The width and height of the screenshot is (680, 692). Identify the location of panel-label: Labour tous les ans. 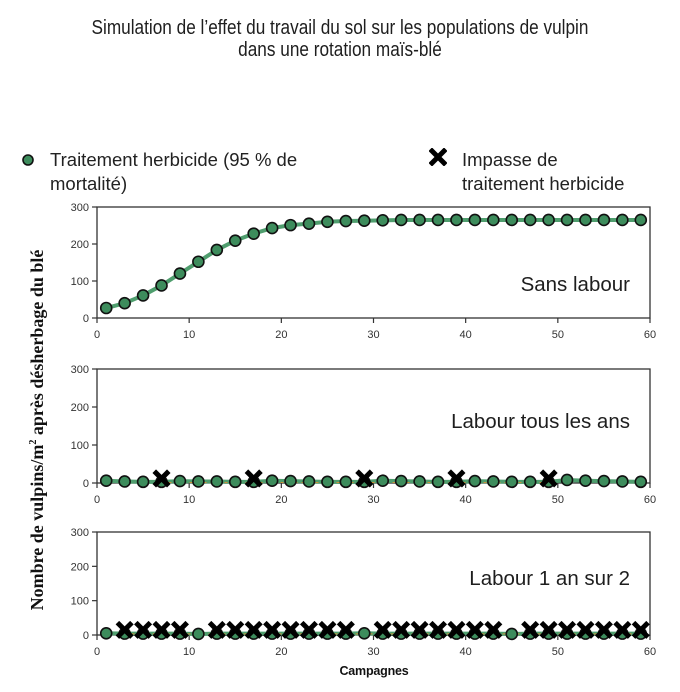
(540, 421).